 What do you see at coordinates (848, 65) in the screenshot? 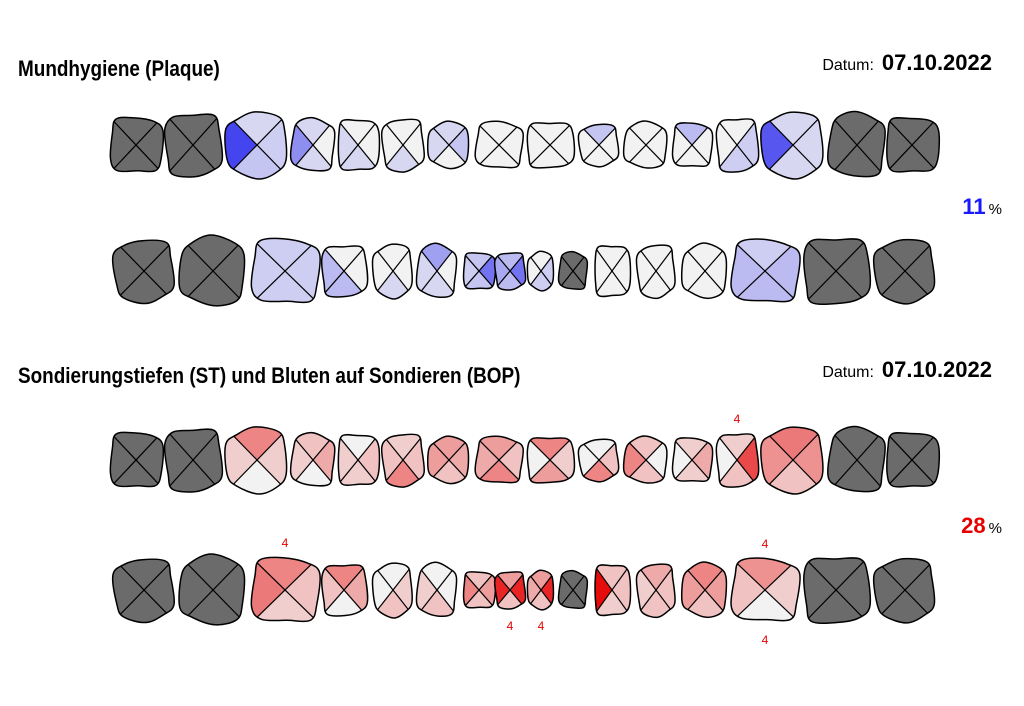
I see `plaque-date-label: Datum:` at bounding box center [848, 65].